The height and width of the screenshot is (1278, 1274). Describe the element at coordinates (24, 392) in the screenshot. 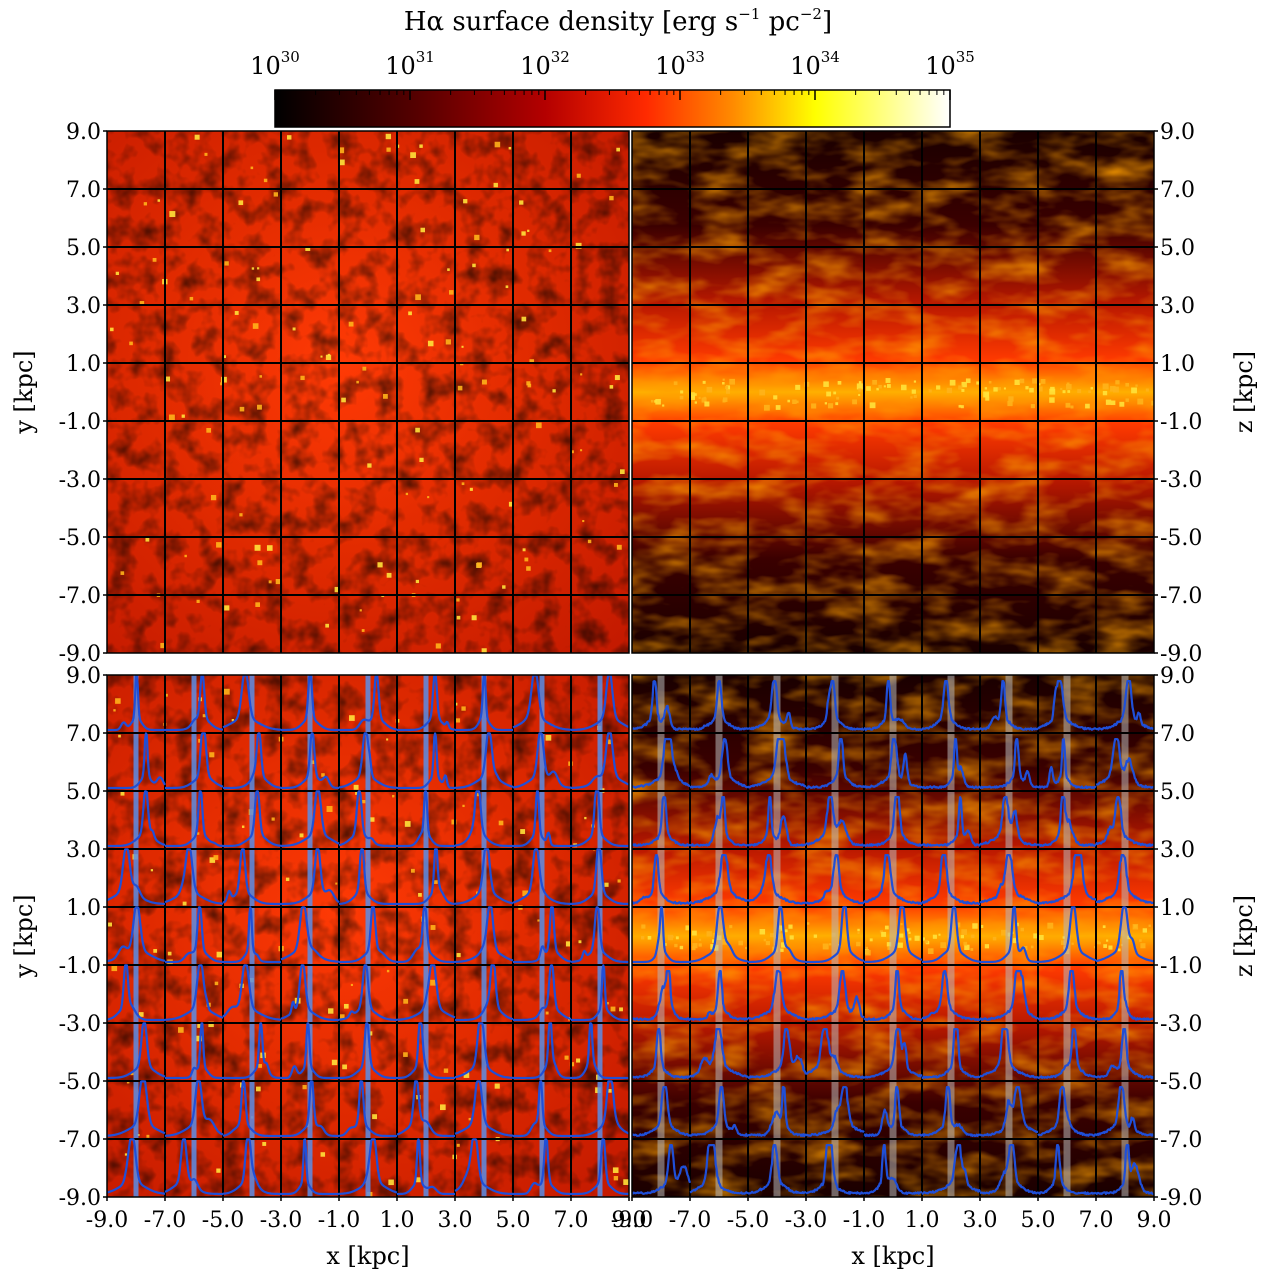

I see `ylabel-top-left: y [kpc]` at that location.